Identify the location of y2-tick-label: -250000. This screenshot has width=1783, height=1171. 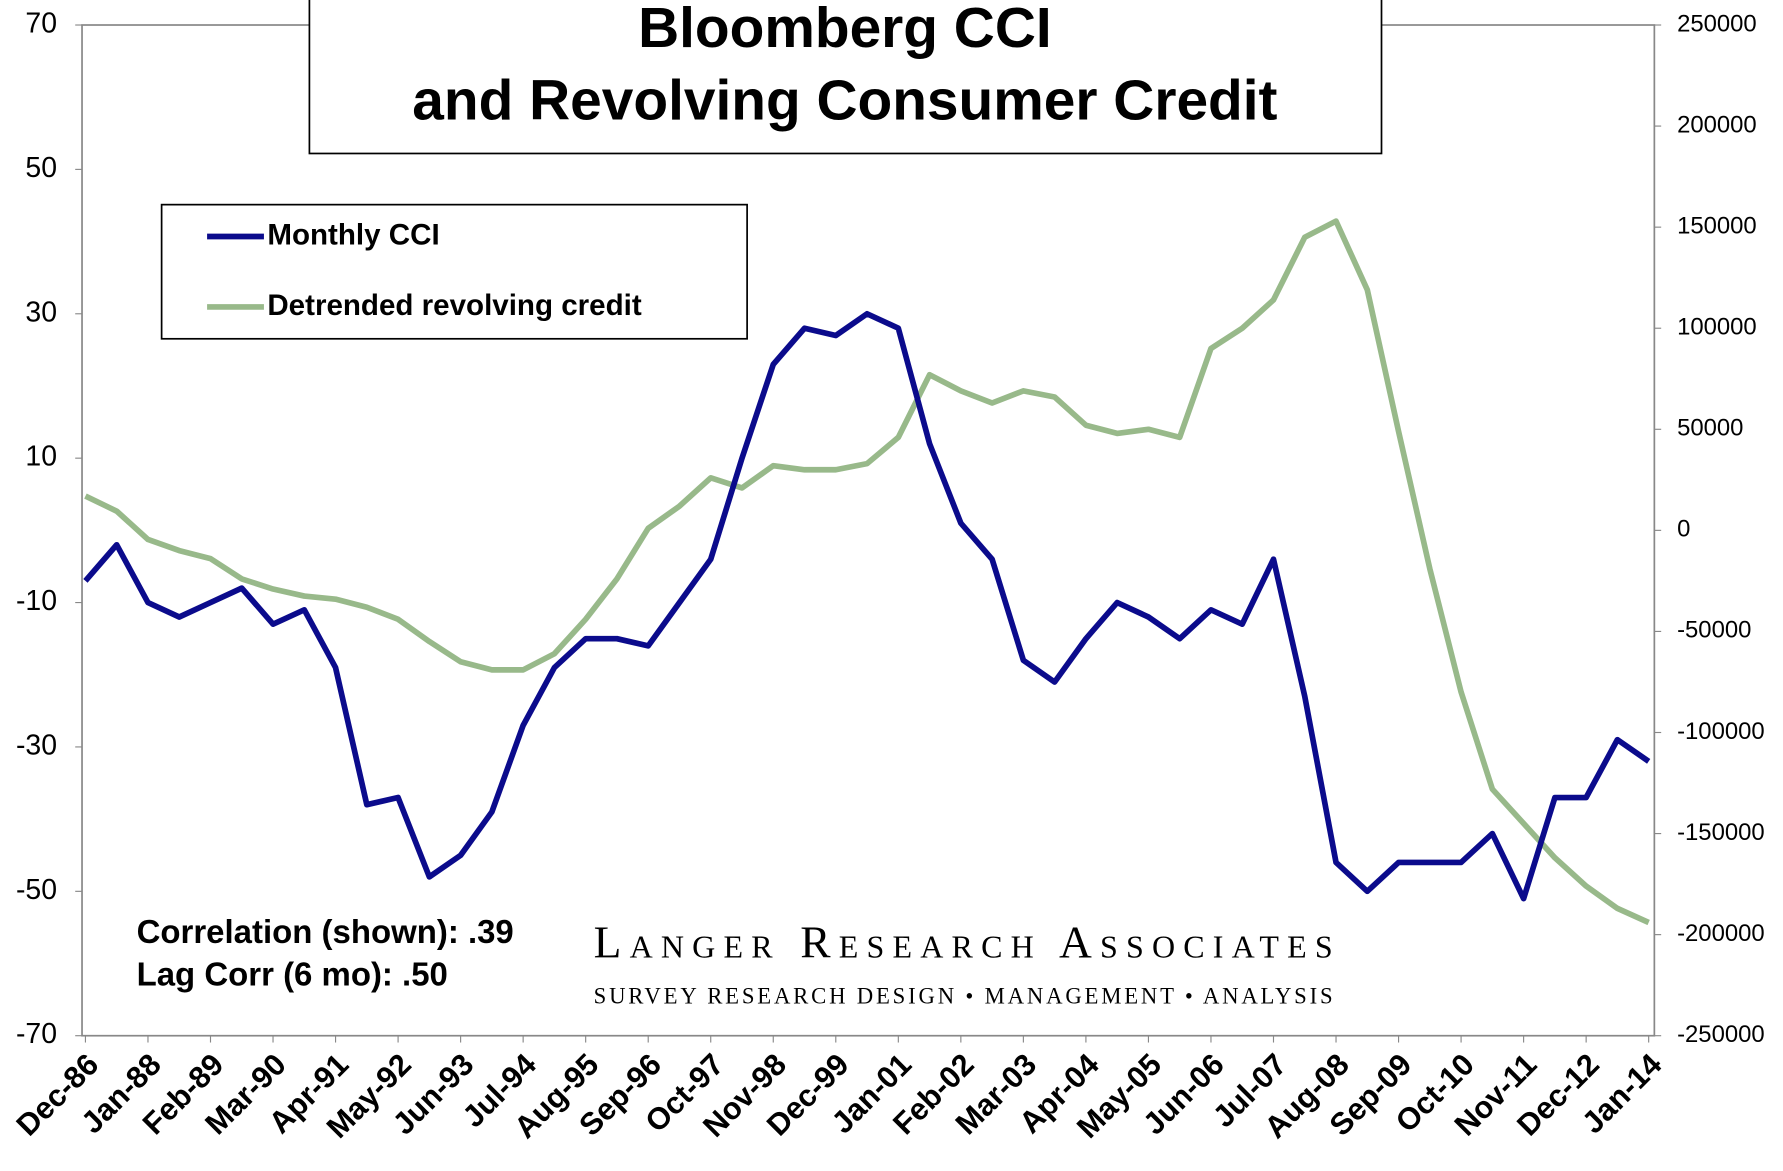
(1721, 1034).